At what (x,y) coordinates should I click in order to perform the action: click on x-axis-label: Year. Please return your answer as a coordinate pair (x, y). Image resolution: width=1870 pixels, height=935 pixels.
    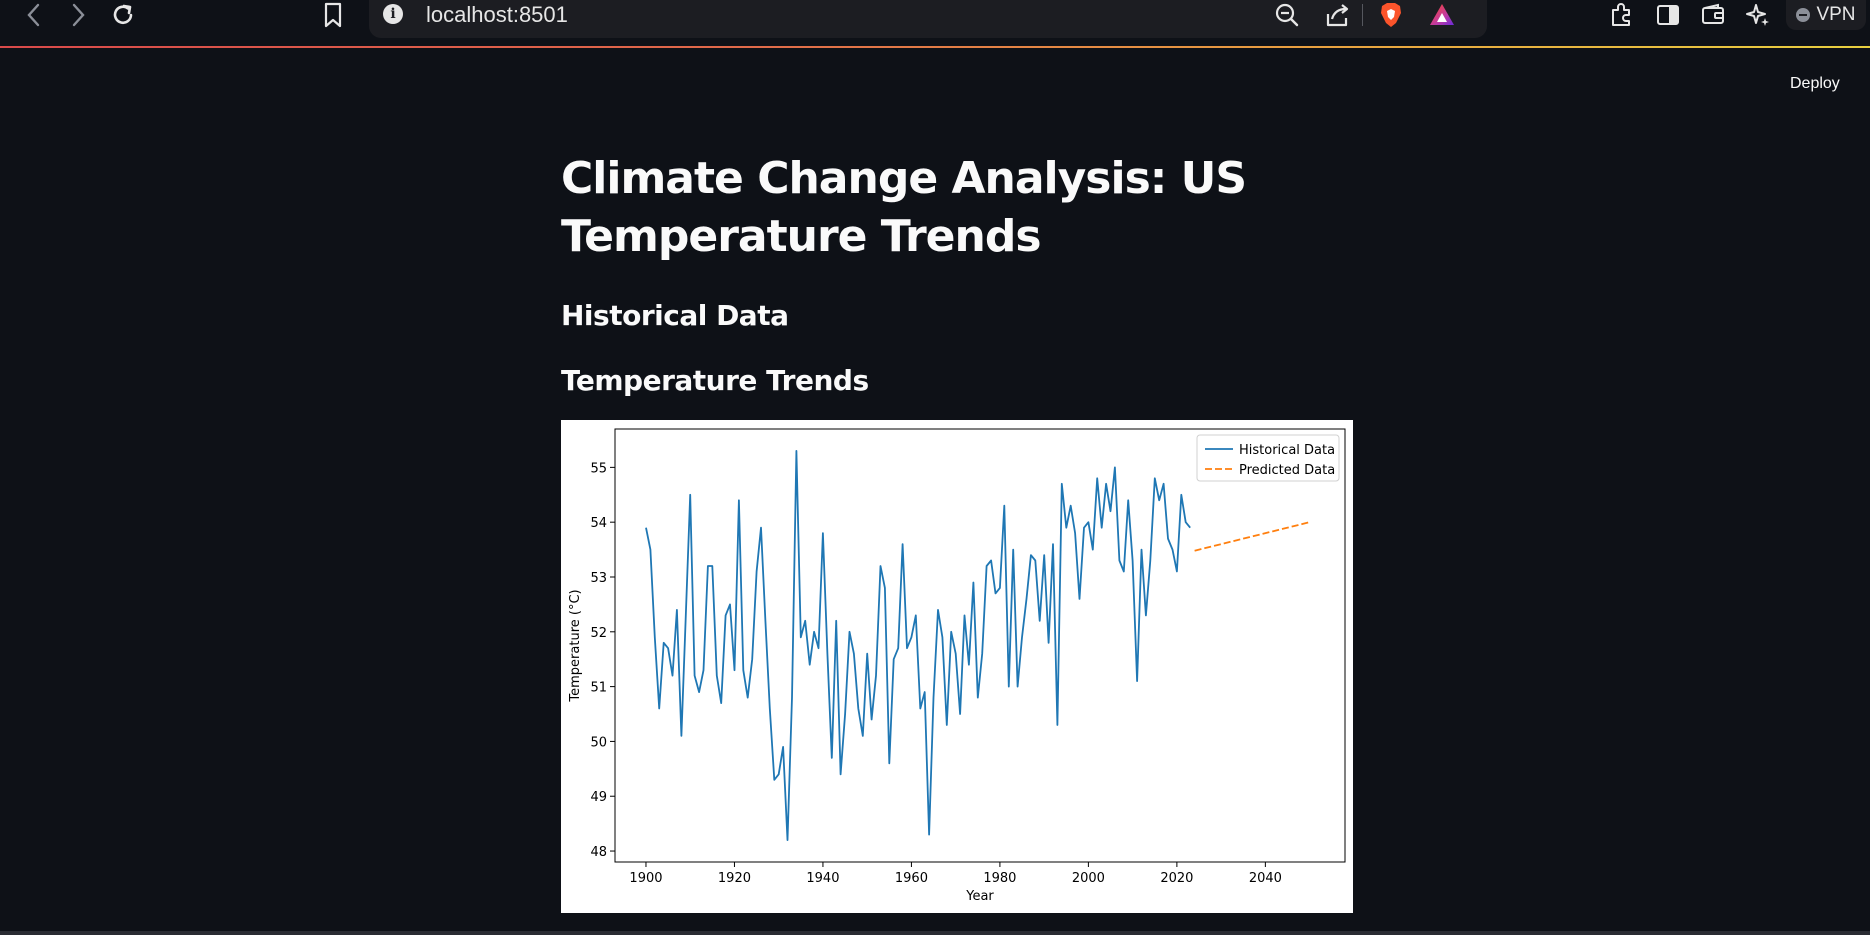
    Looking at the image, I should click on (979, 896).